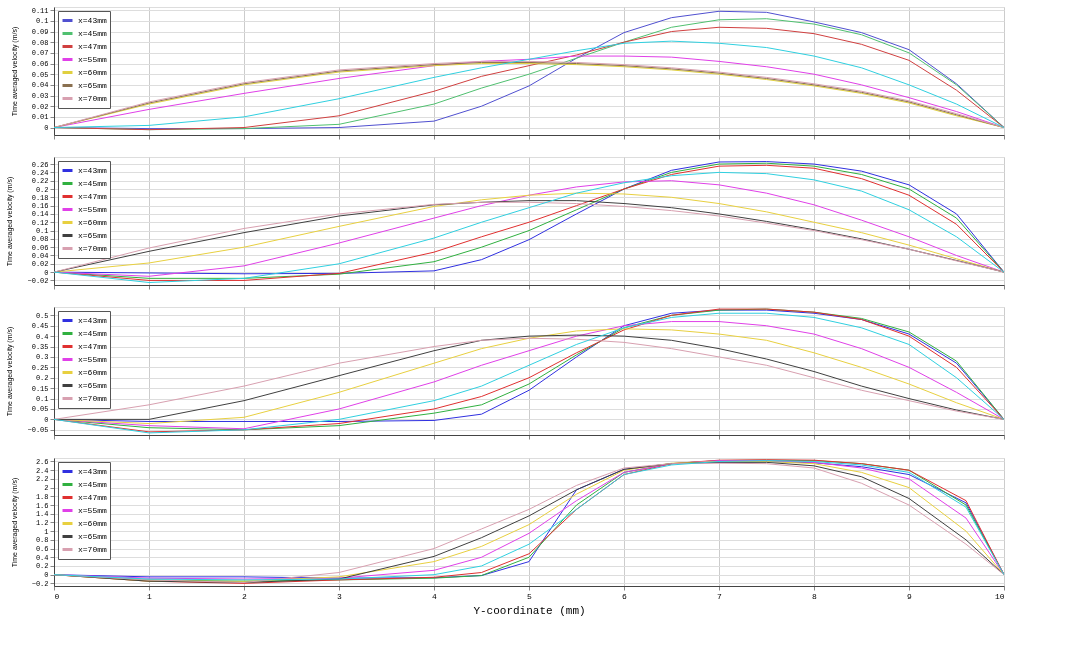  What do you see at coordinates (815, 596) in the screenshot?
I see `x-tick-label: 8` at bounding box center [815, 596].